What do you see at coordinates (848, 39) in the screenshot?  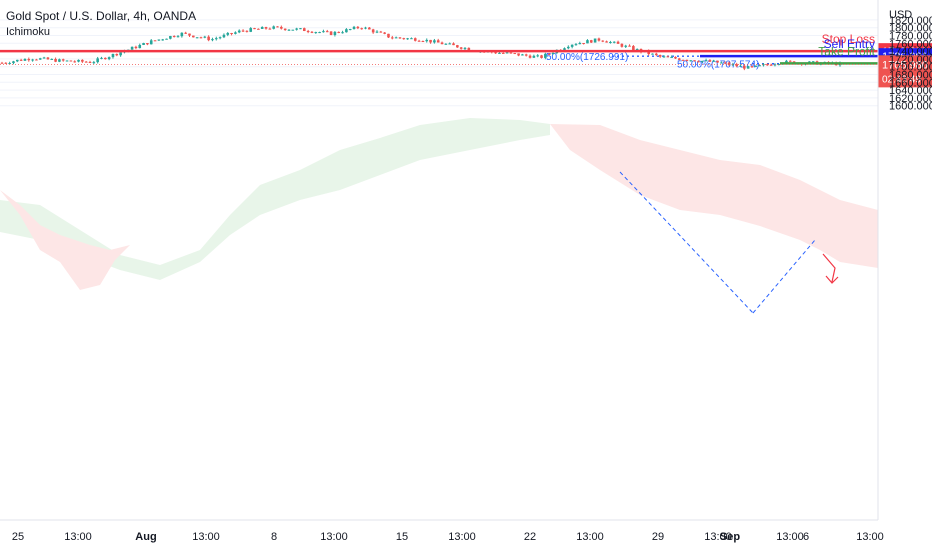 I see `stop-loss-label: Stop Loss` at bounding box center [848, 39].